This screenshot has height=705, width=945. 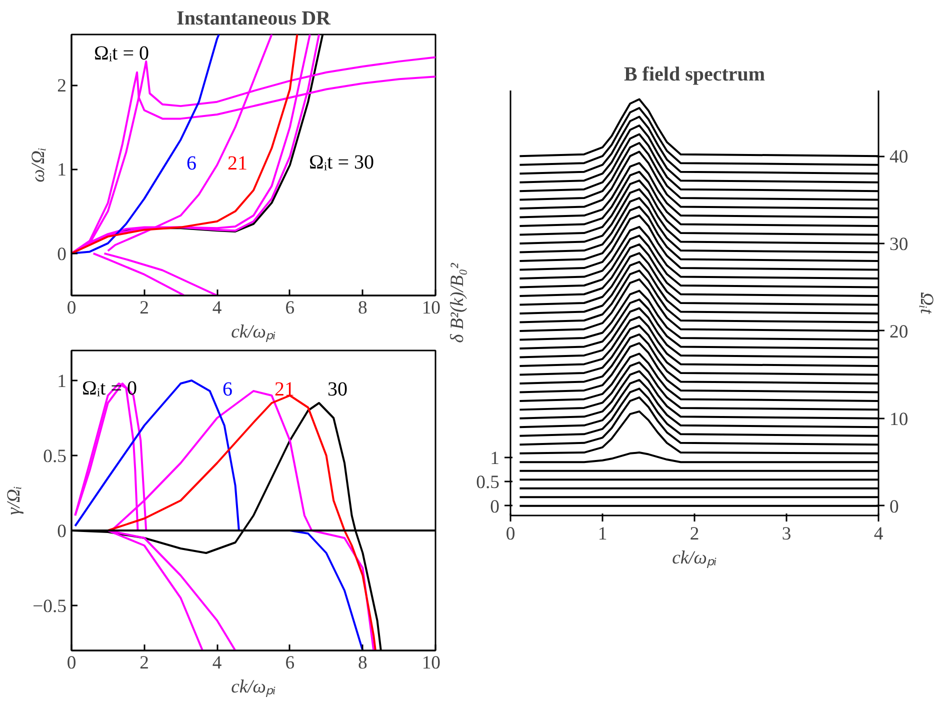 I want to click on y2-tick-label: 40, so click(x=899, y=157).